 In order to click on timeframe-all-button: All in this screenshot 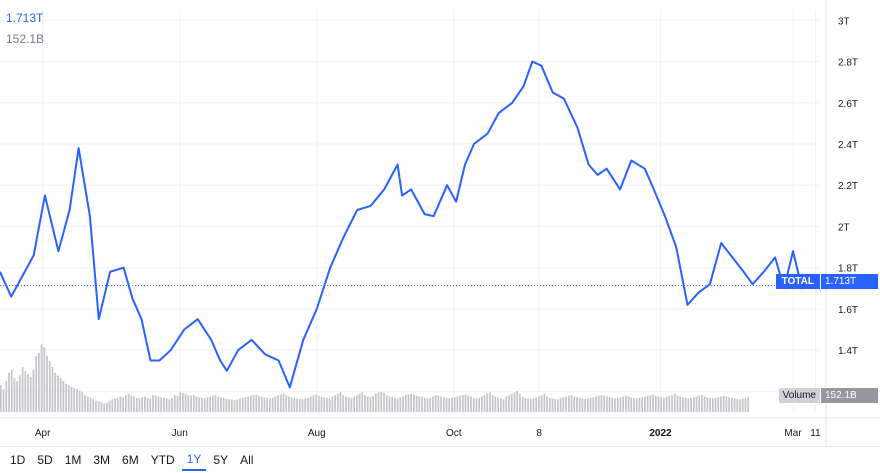, I will do `click(246, 460)`.